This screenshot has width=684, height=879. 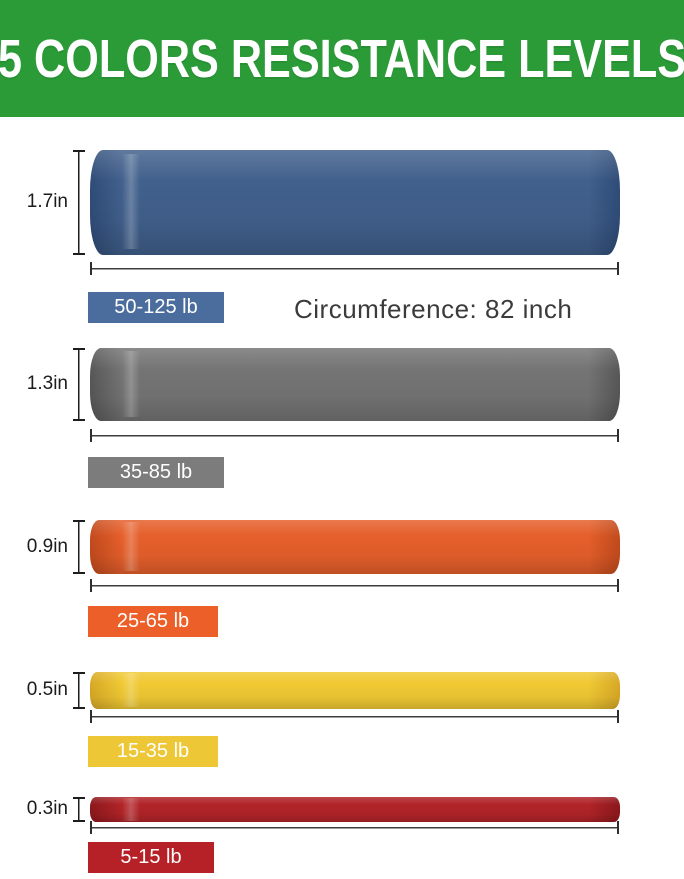 I want to click on resistance-badge: 5-15 lb, so click(x=151, y=857).